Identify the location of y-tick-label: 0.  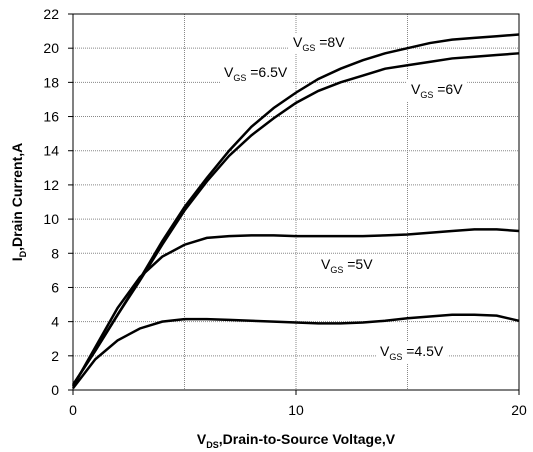
(55, 390).